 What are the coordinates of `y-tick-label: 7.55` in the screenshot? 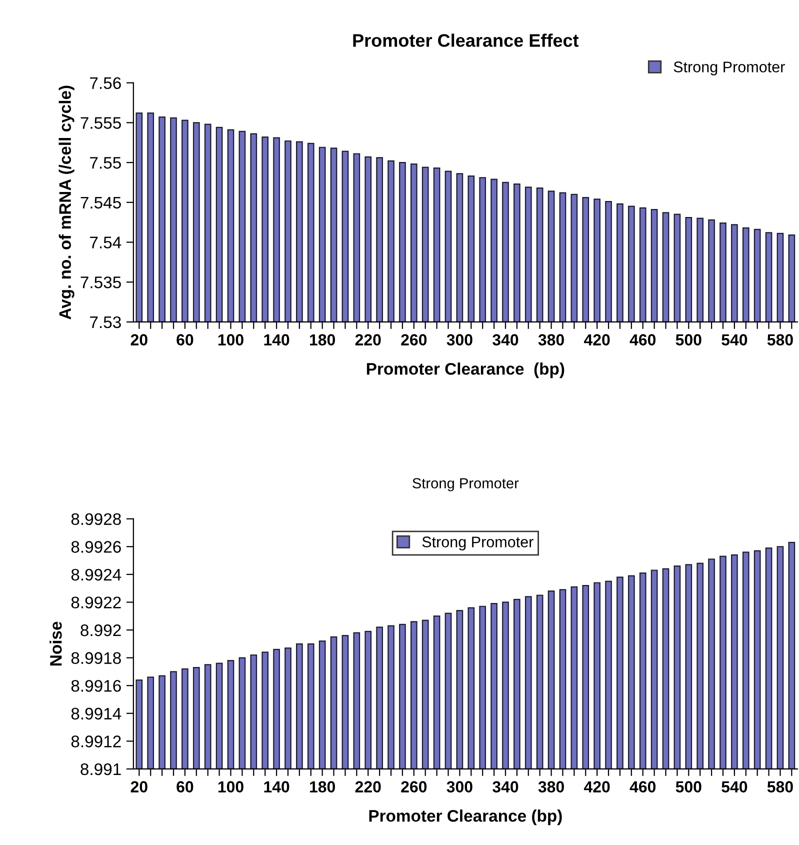 It's located at (105, 163).